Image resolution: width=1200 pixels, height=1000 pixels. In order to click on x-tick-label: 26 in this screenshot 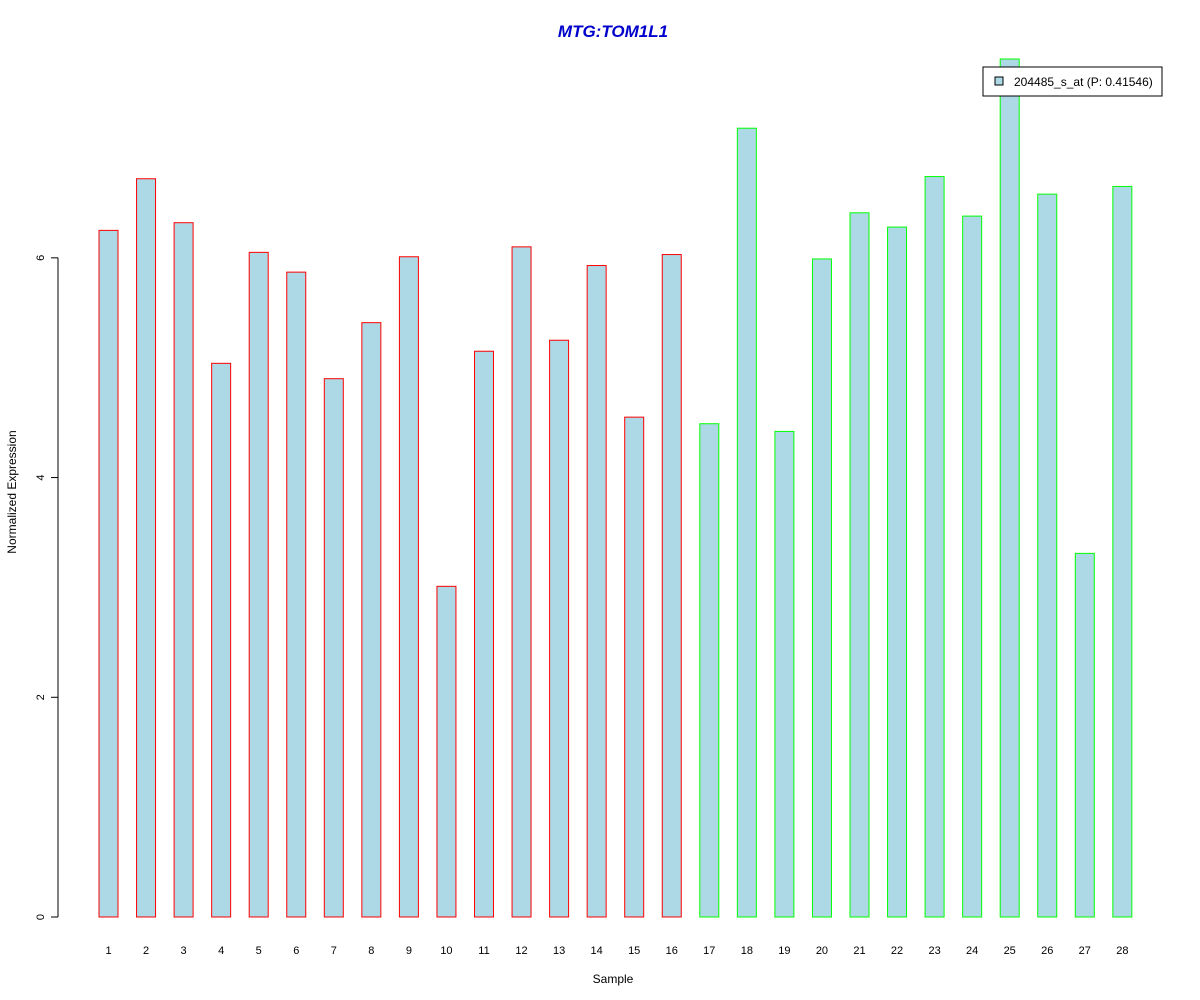, I will do `click(1047, 951)`.